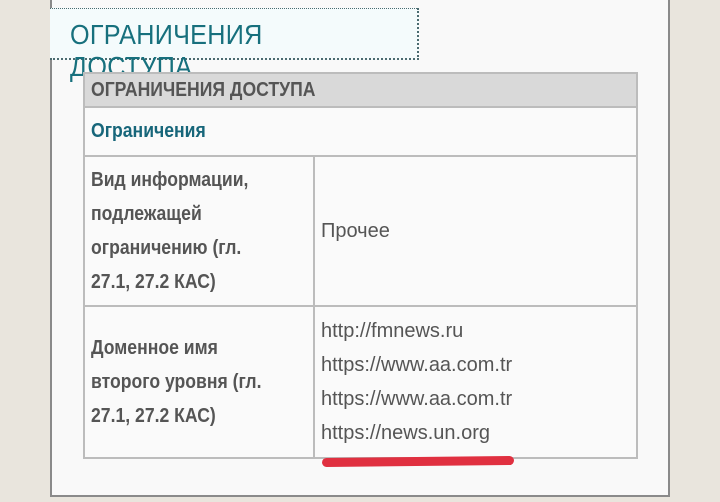 The height and width of the screenshot is (502, 720). Describe the element at coordinates (360, 131) in the screenshot. I see `section-title: Ограничения` at that location.